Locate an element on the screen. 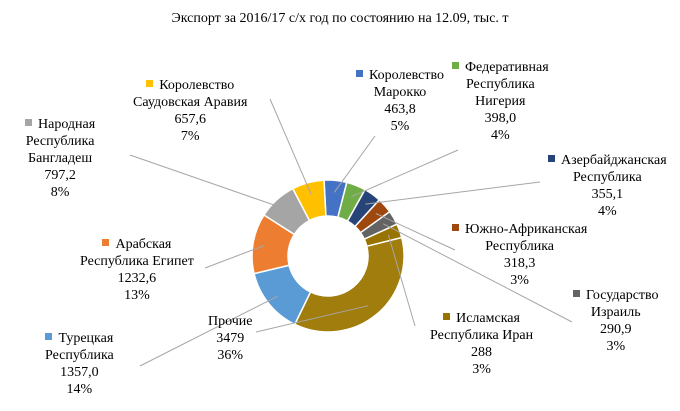  data-label-name: Саудовская Аравия is located at coordinates (190, 102).